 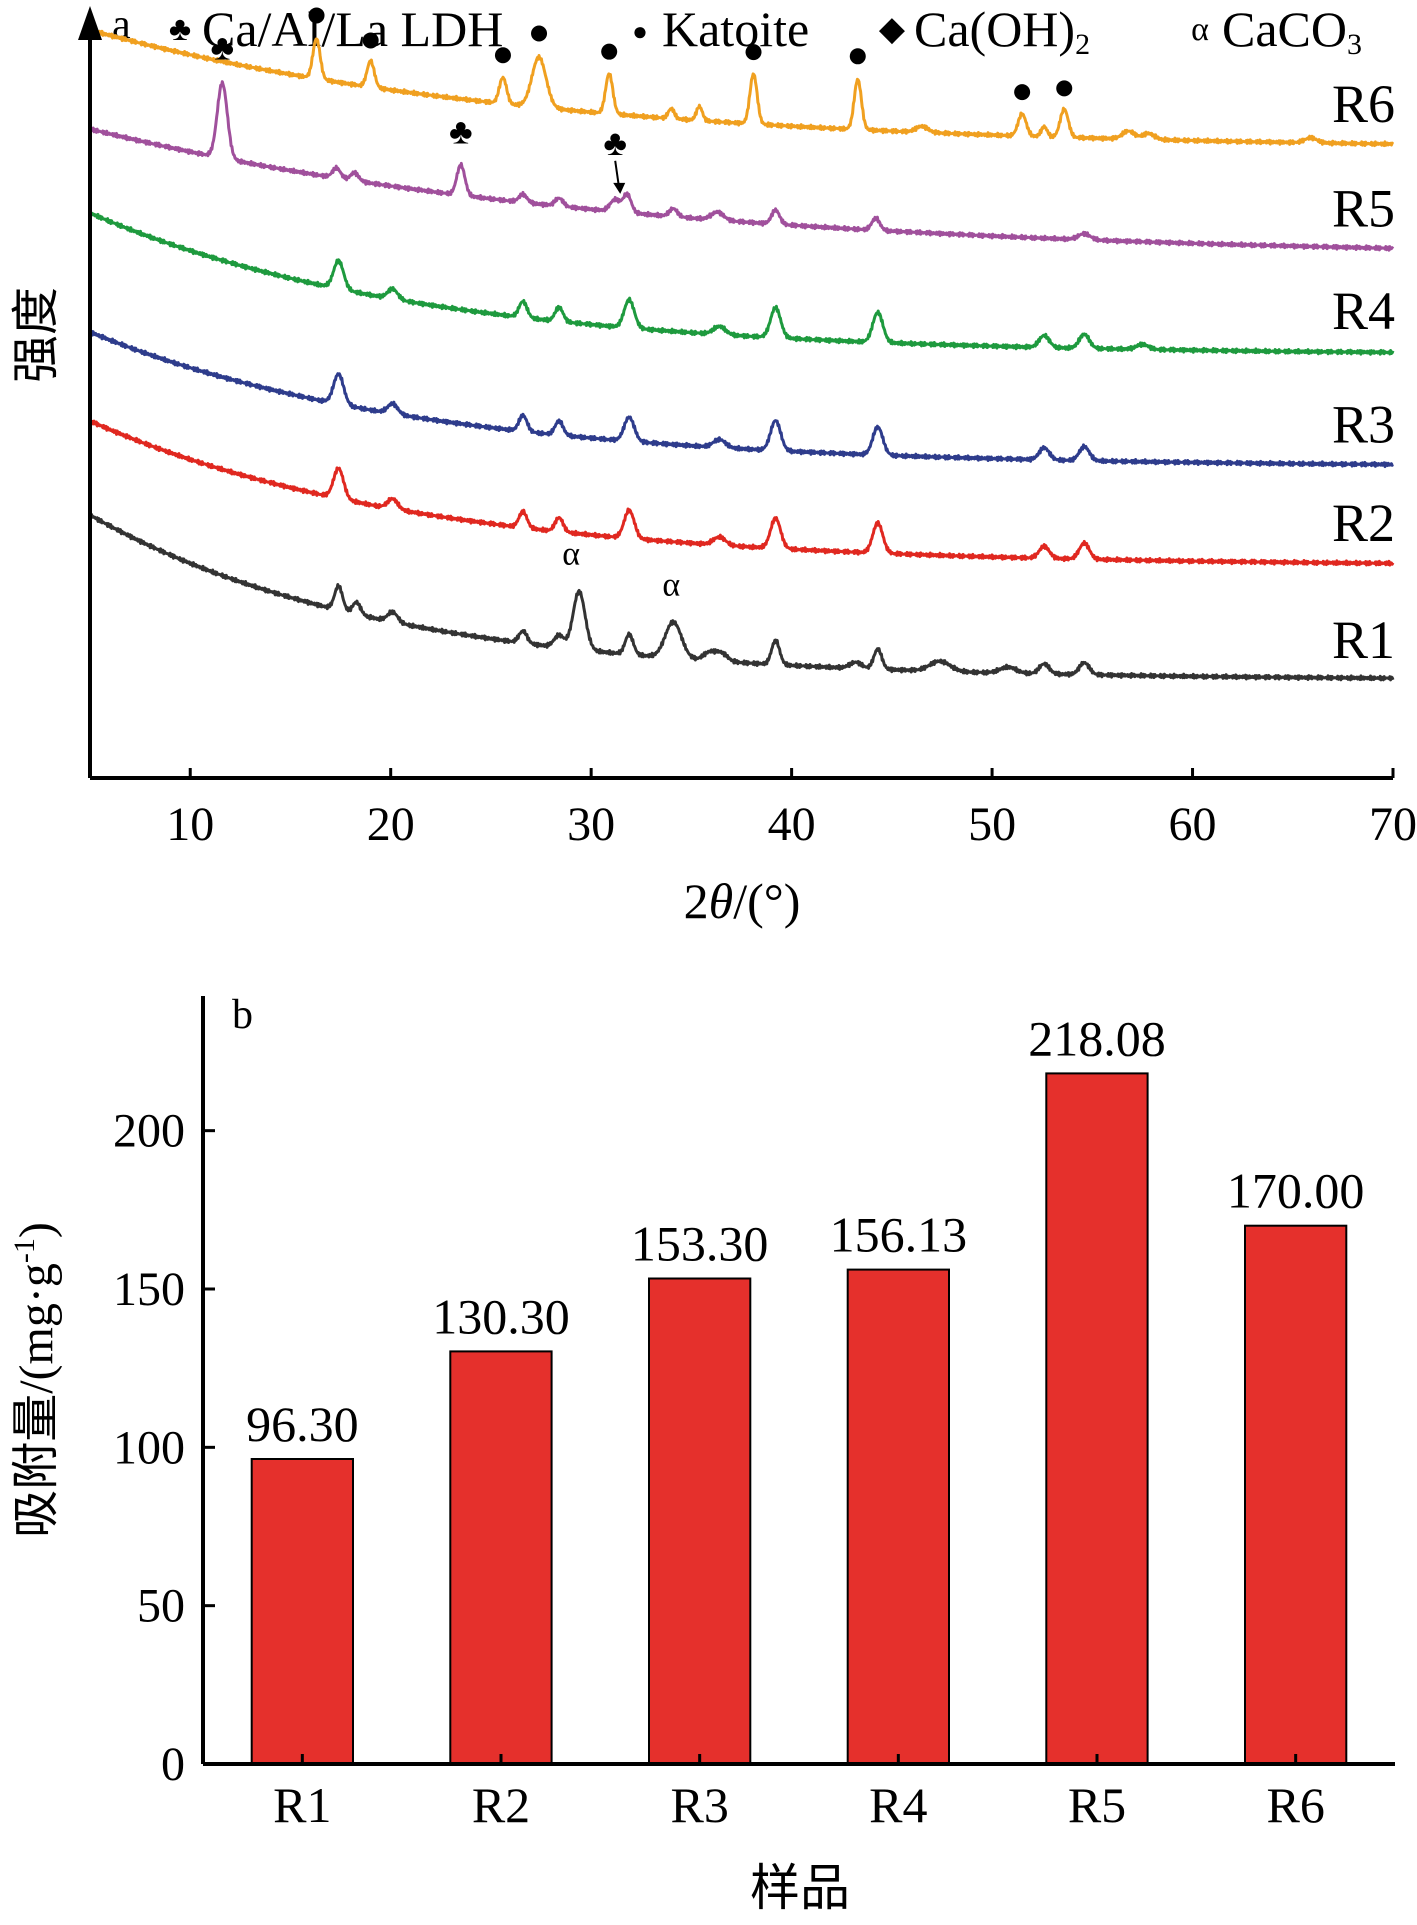 What do you see at coordinates (302, 1805) in the screenshot?
I see `adsorption-category-label: R1` at bounding box center [302, 1805].